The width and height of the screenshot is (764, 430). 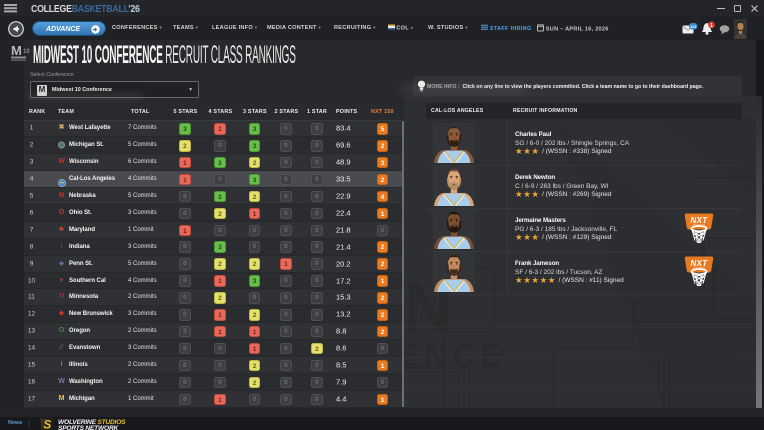 I want to click on svg-text: S, so click(x=48, y=424).